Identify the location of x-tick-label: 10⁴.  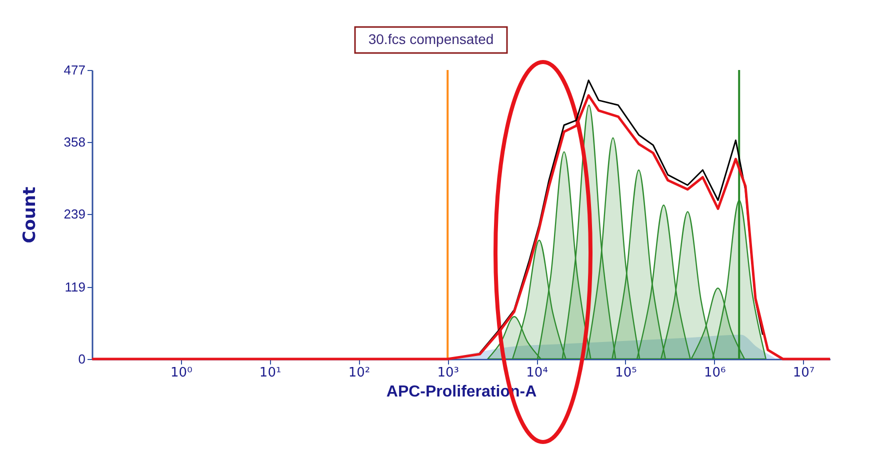
(537, 373).